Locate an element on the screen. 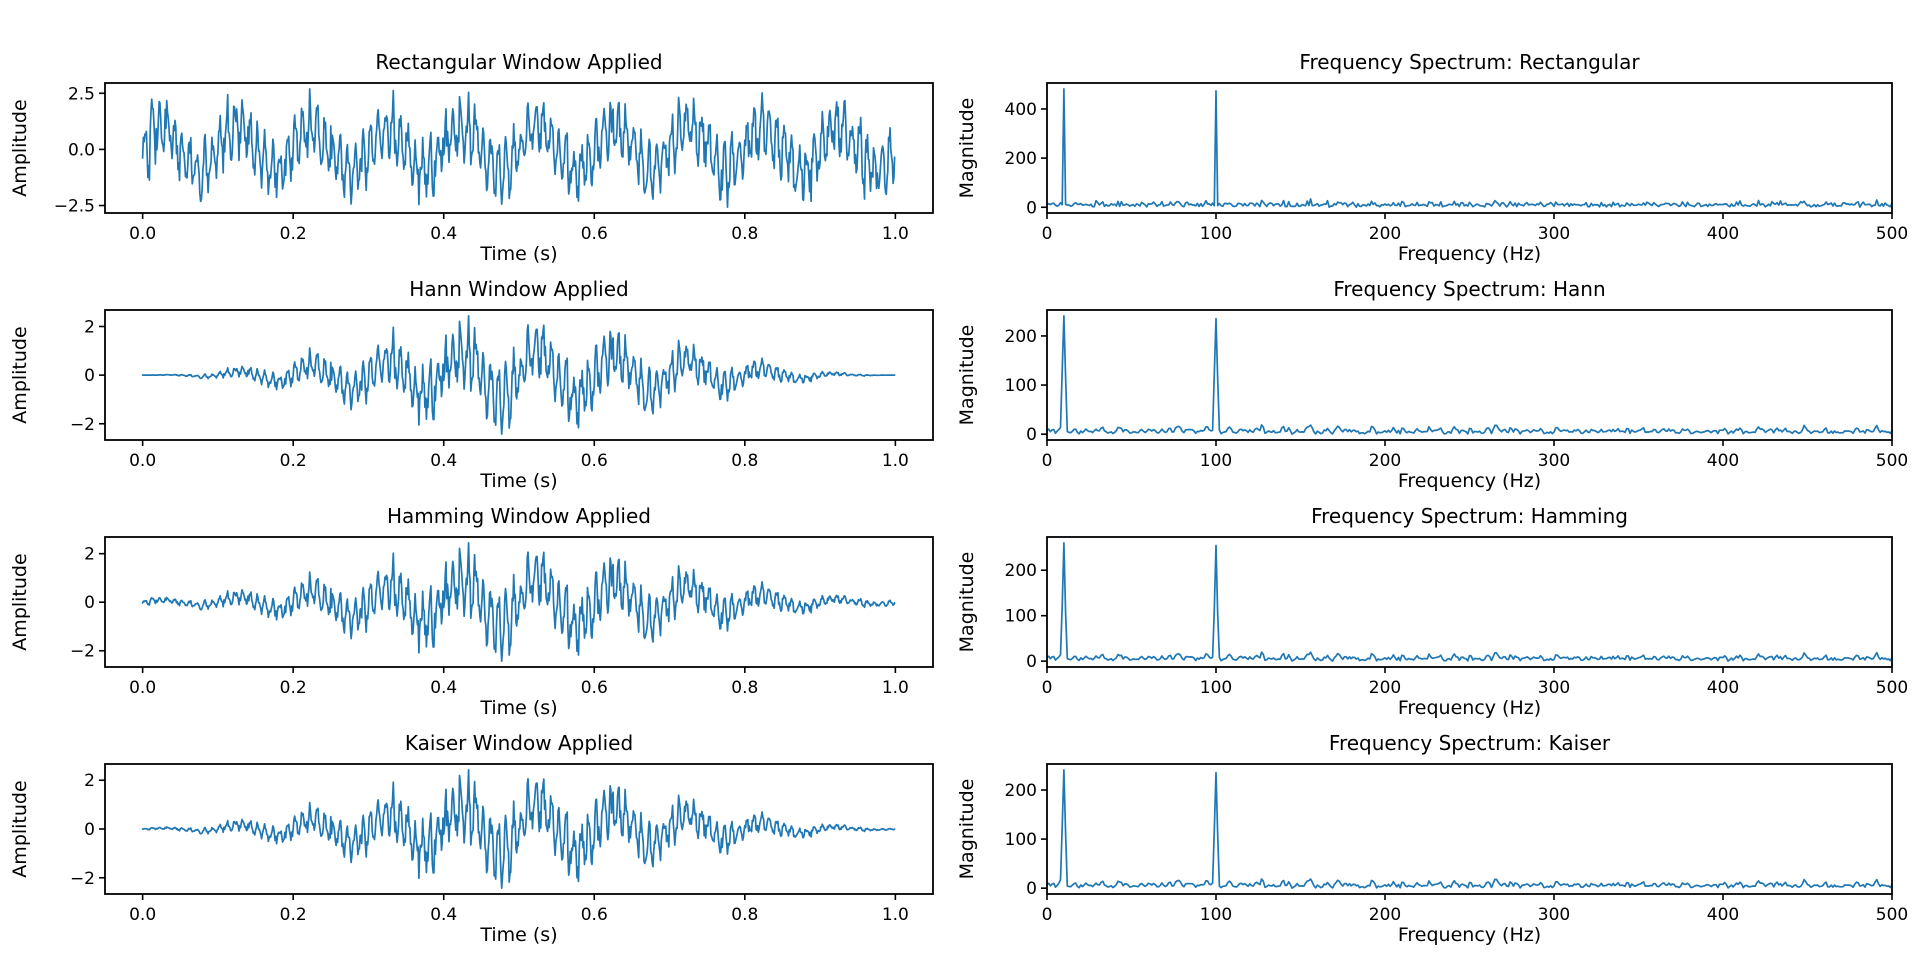 The height and width of the screenshot is (970, 1920). time-hann-canvas: 0.0 0.2 0.4 0.6 0.8 1.0 −2 0 2 is located at coordinates (502, 390).